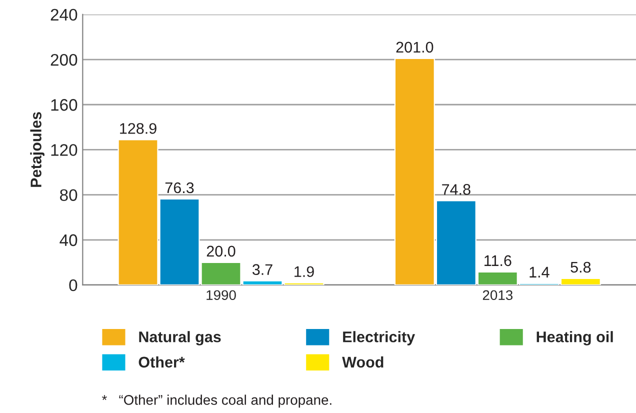  I want to click on data-label: 20.0, so click(221, 251).